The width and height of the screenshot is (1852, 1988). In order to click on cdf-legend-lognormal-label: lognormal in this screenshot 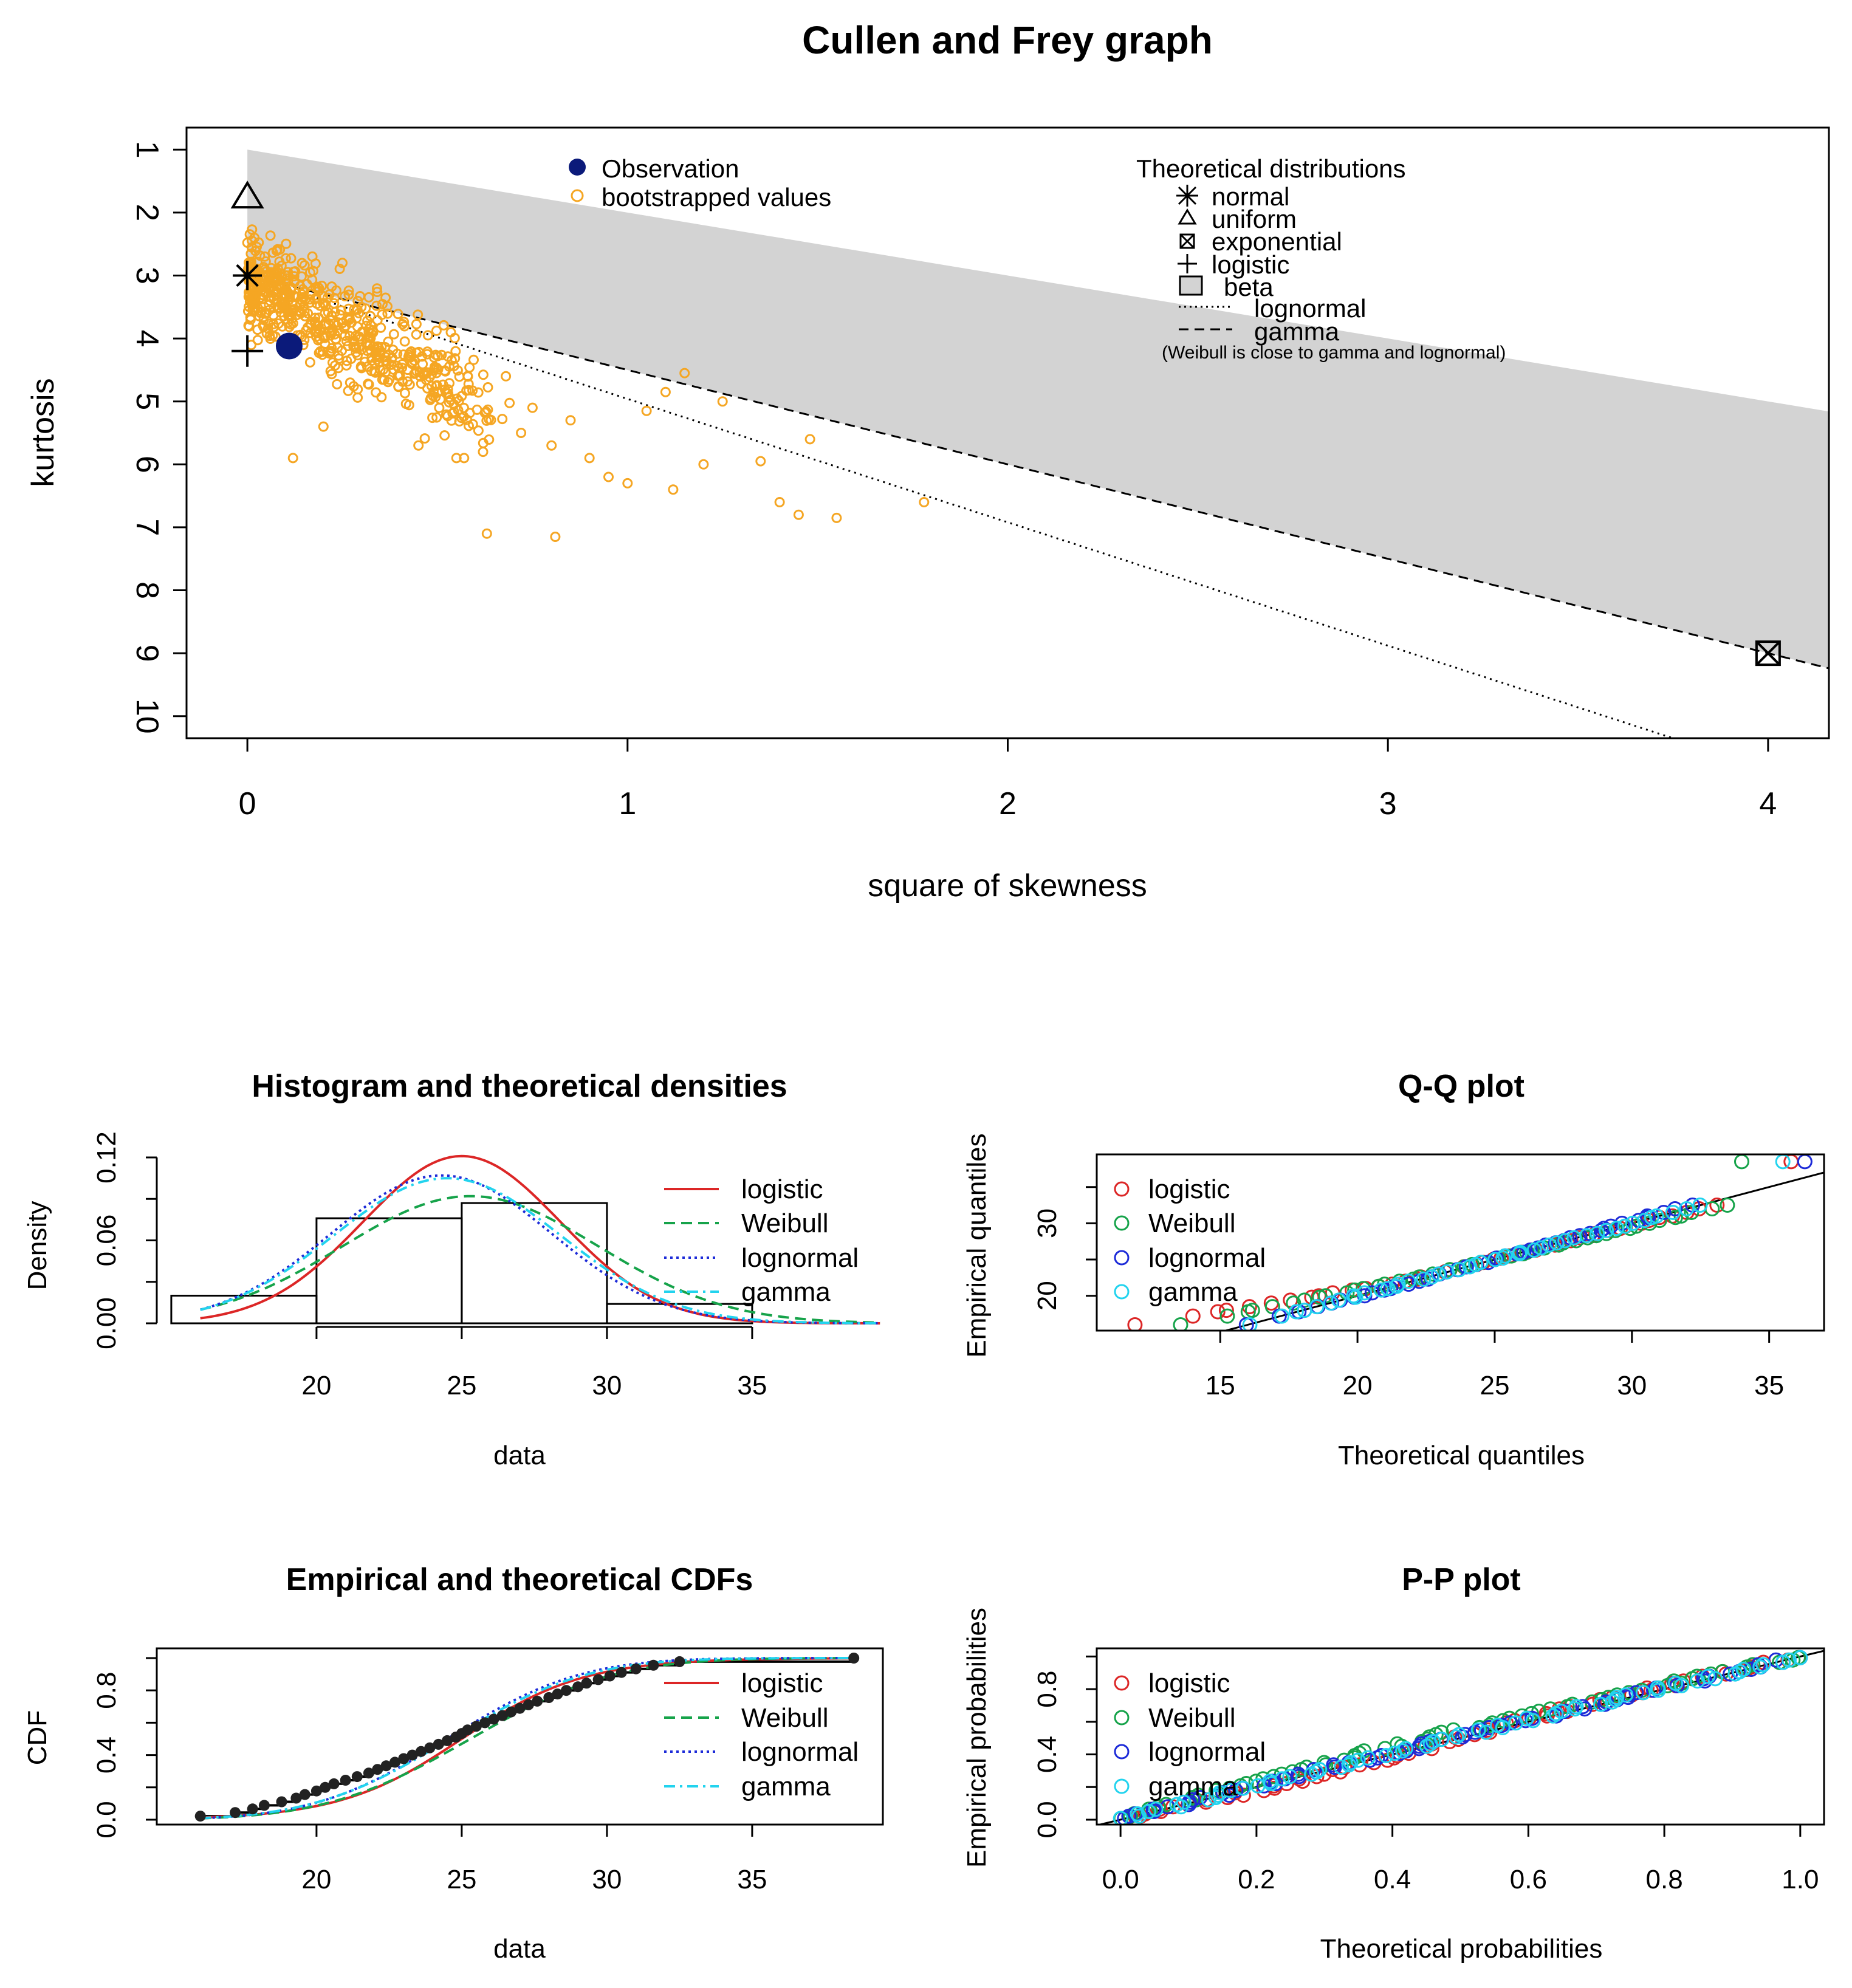, I will do `click(800, 1752)`.